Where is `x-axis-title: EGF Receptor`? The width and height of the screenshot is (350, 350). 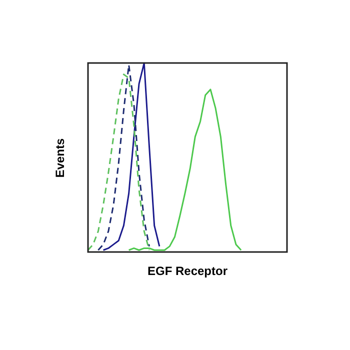 x-axis-title: EGF Receptor is located at coordinates (187, 271).